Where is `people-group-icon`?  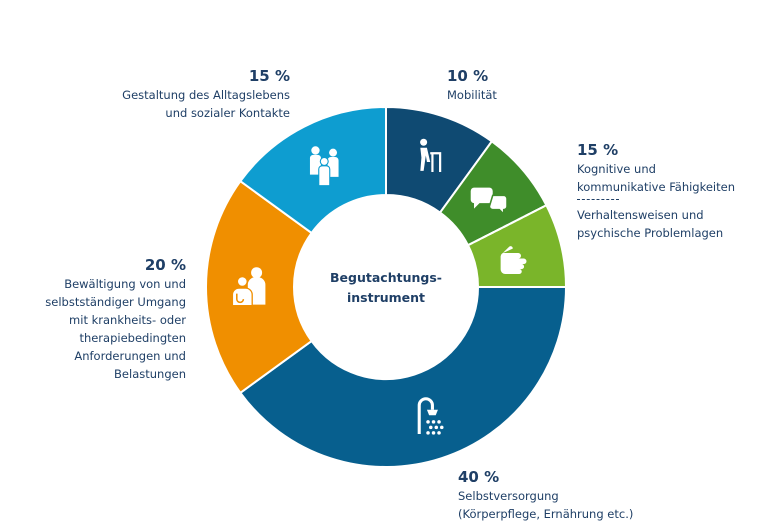 people-group-icon is located at coordinates (324, 166).